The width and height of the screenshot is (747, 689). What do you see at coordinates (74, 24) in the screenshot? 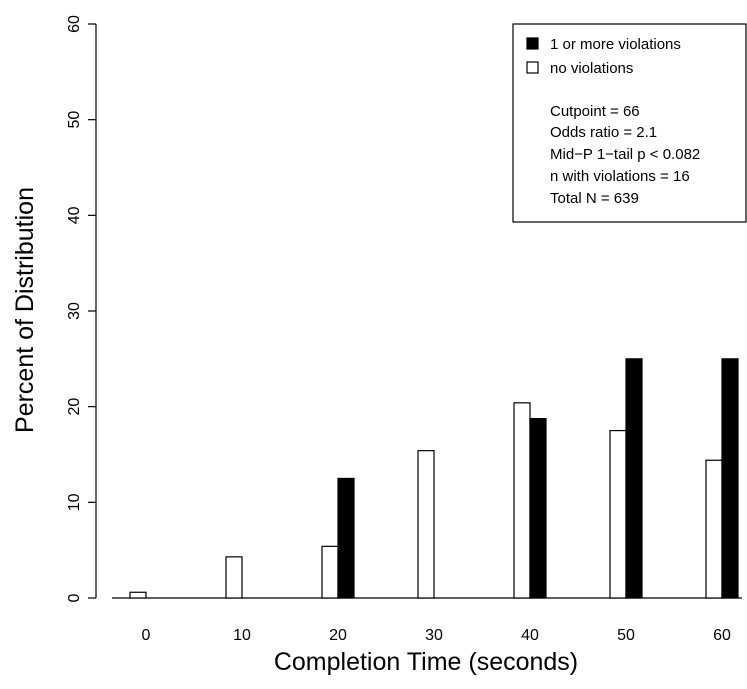
I see `y-tick-label: 60` at bounding box center [74, 24].